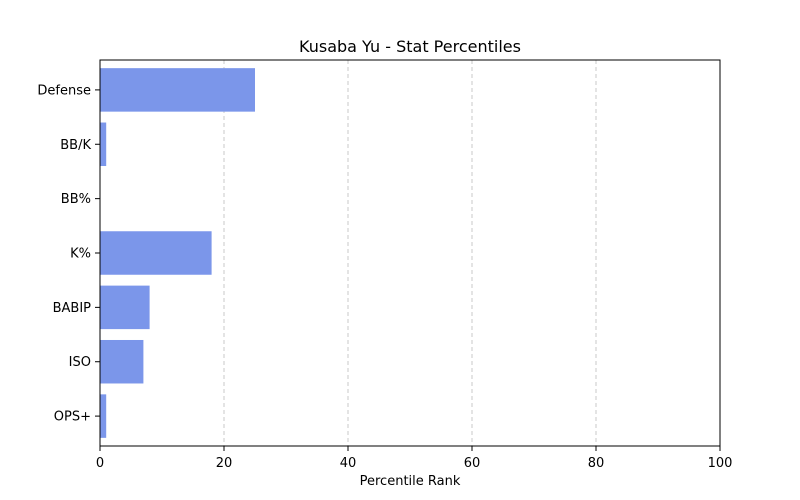 The width and height of the screenshot is (800, 500). I want to click on x-tick-label: 0, so click(100, 463).